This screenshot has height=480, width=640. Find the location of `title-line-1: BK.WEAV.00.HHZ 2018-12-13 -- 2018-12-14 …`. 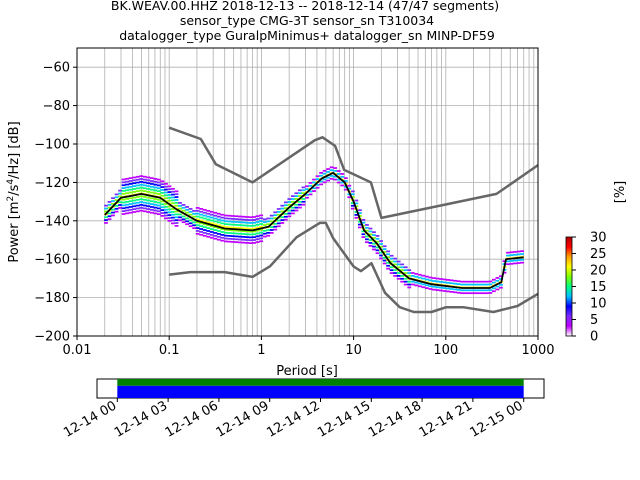

title-line-1: BK.WEAV.00.HHZ 2018-12-13 -- 2018-12-14 … is located at coordinates (305, 6).